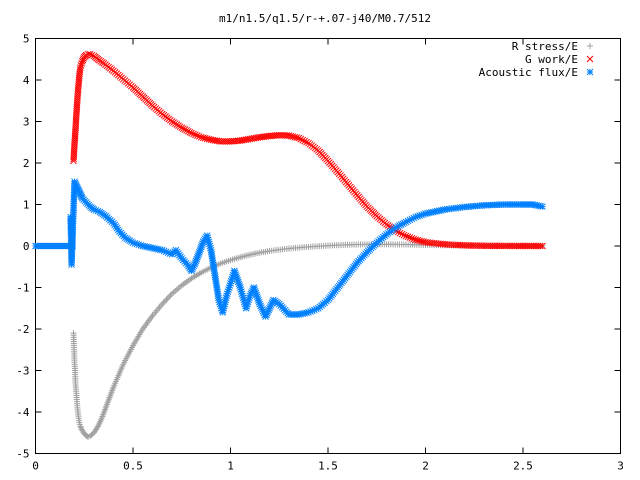 The width and height of the screenshot is (640, 480). I want to click on y-tick-label: 5, so click(26, 39).